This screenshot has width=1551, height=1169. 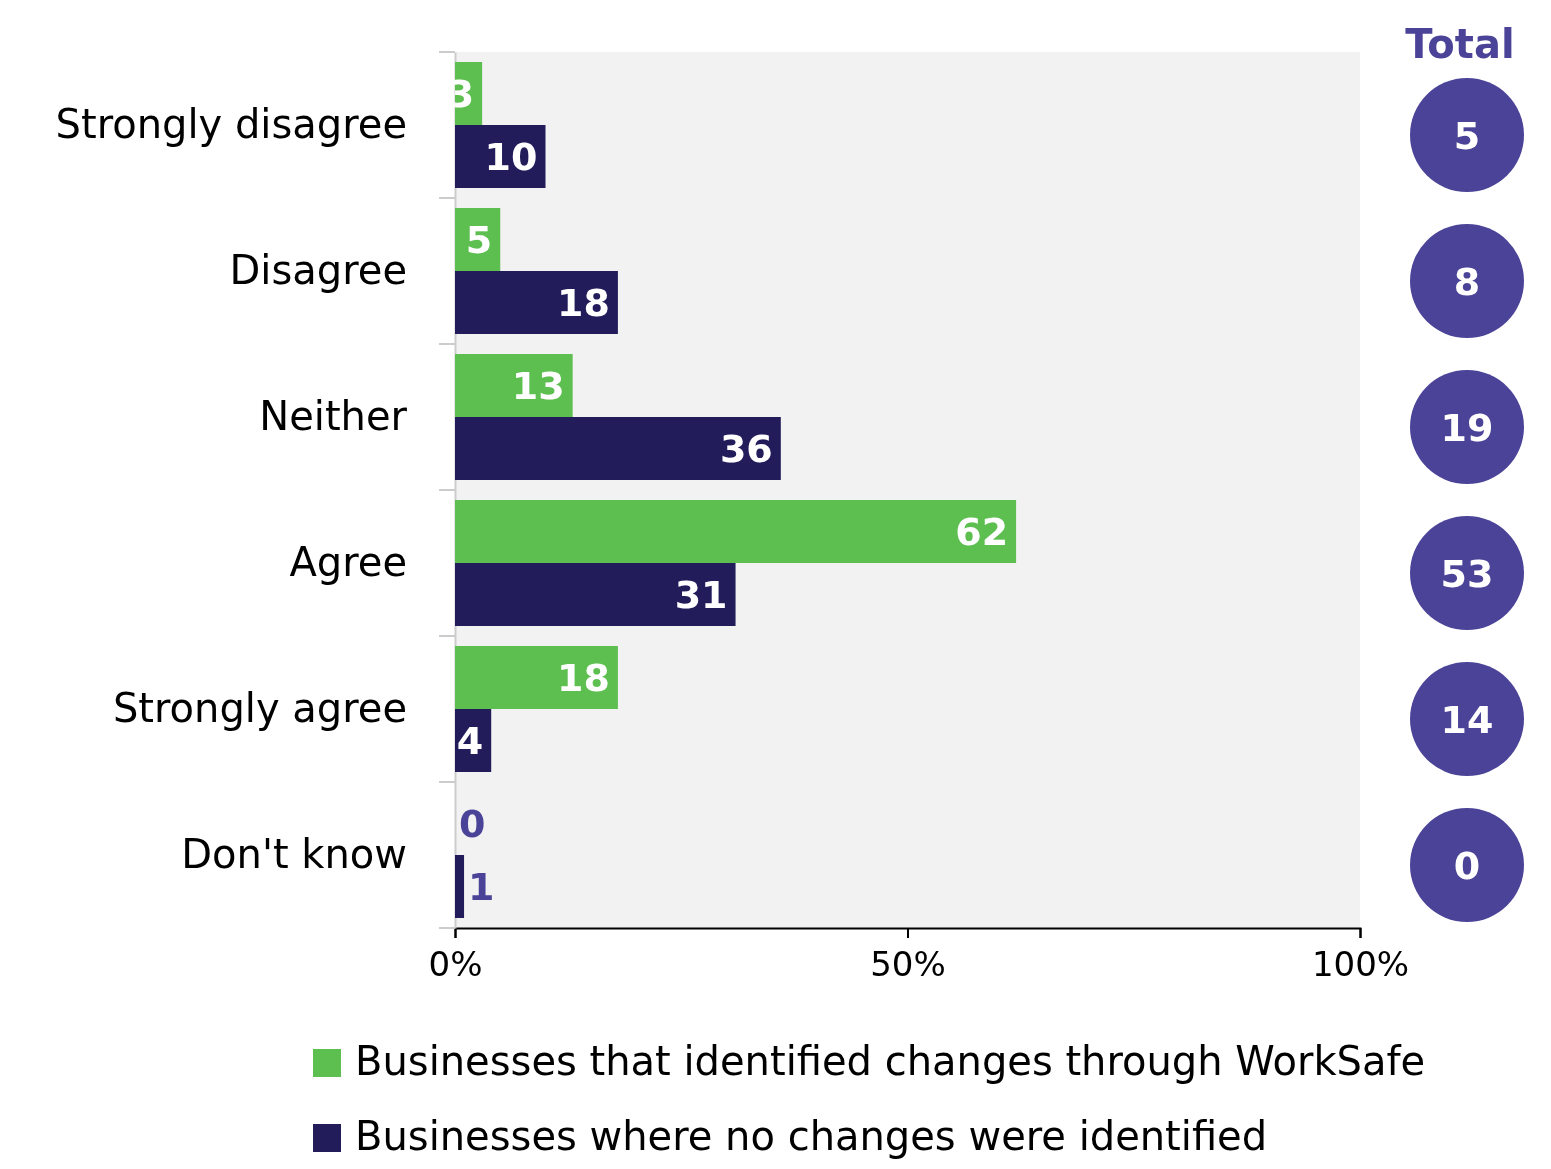 I want to click on data-label: 5, so click(x=479, y=239).